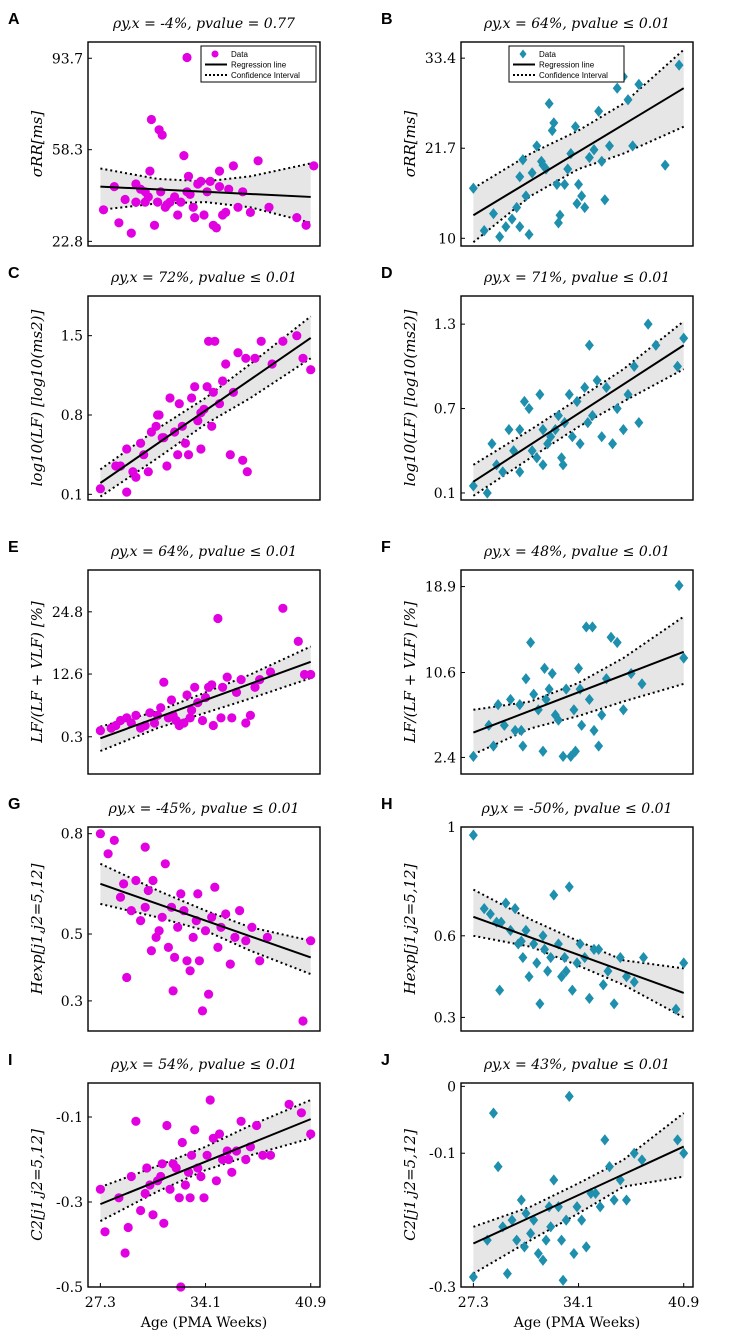 The height and width of the screenshot is (1339, 753). What do you see at coordinates (14, 273) in the screenshot?
I see `panel-letter: C` at bounding box center [14, 273].